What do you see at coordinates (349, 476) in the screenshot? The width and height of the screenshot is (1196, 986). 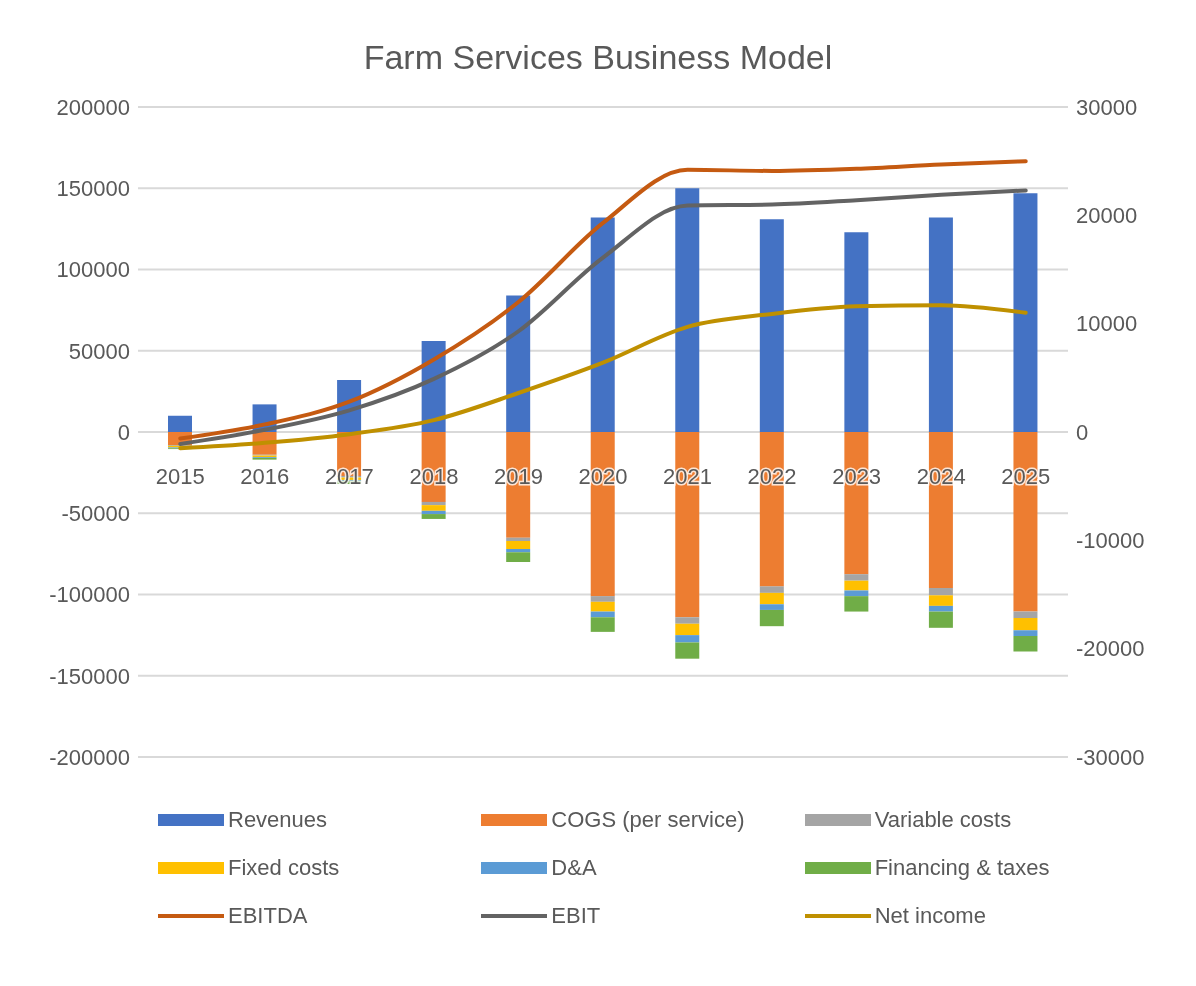 I see `x-tick-label: 2017` at bounding box center [349, 476].